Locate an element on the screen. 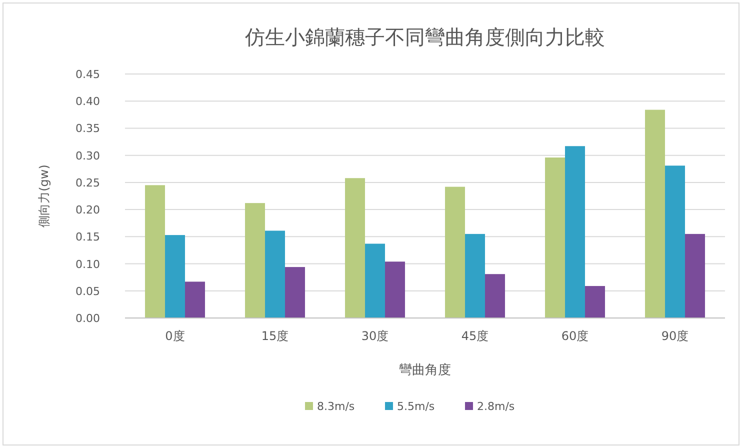  x-tick-label: 15度 is located at coordinates (275, 336).